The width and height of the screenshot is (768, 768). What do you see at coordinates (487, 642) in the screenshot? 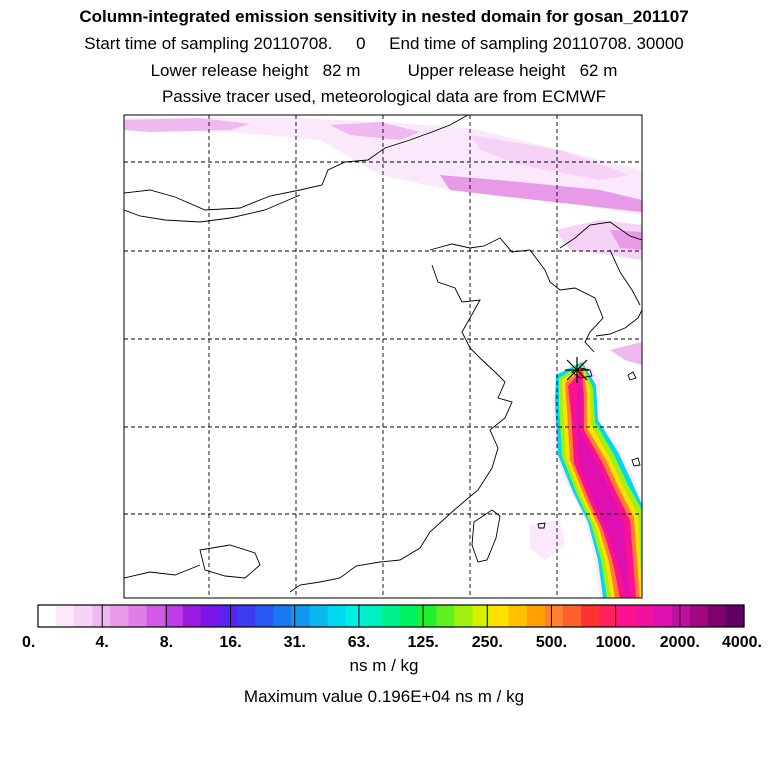
I see `colorbar-tick-label: 250.` at bounding box center [487, 642].